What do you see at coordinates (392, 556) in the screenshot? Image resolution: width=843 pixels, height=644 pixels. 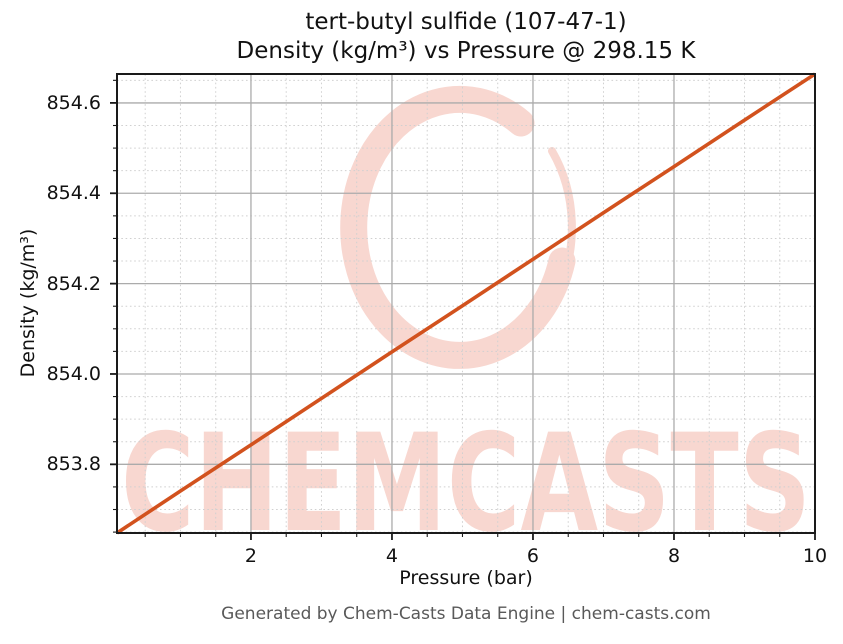 I see `x-tick-label: 4` at bounding box center [392, 556].